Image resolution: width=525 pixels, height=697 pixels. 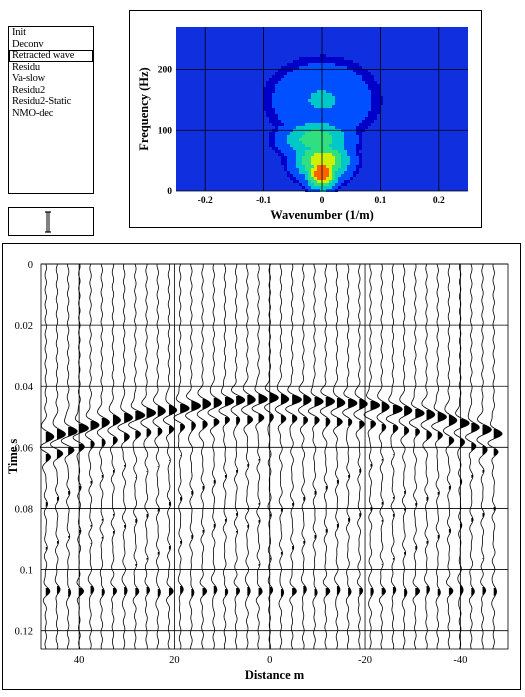 What do you see at coordinates (144, 108) in the screenshot?
I see `fk-y-axis-label: Frequency (Hz)` at bounding box center [144, 108].